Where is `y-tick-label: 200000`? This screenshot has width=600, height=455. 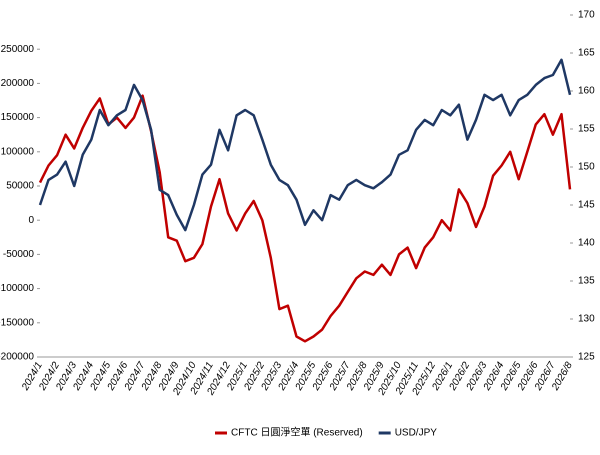
y-tick-label: 200000 is located at coordinates (18, 83).